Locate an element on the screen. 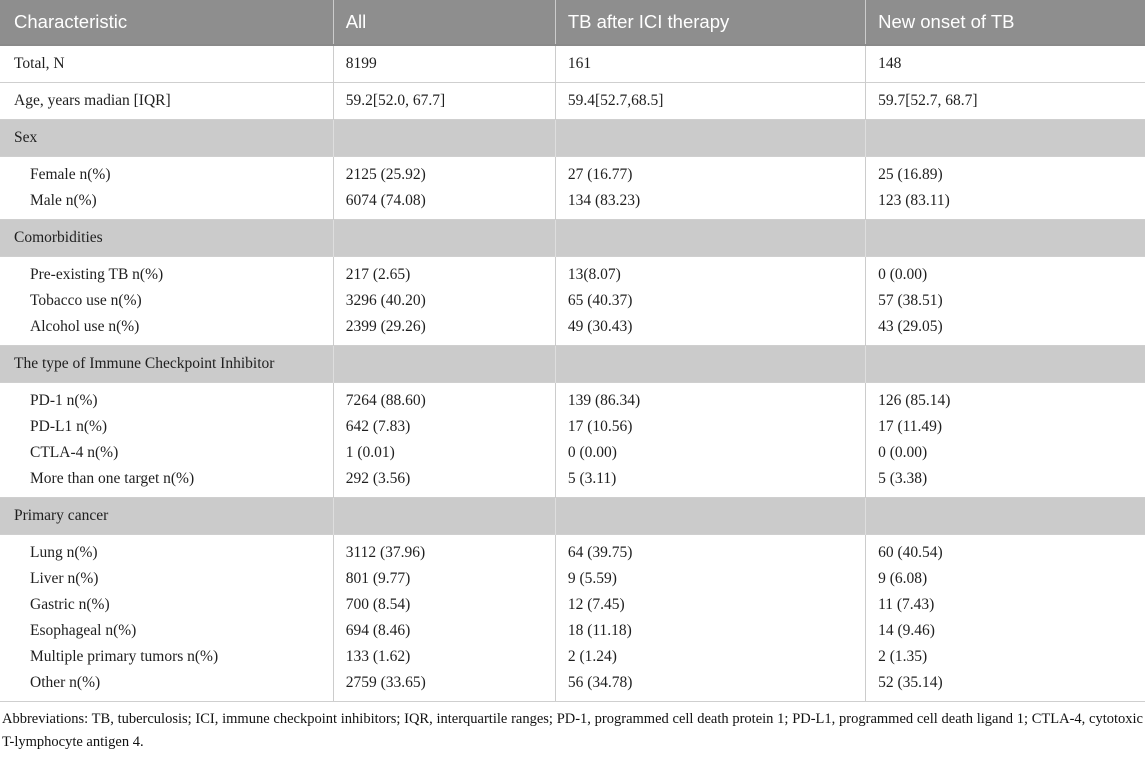 This screenshot has width=1145, height=758. cell-value: 60 (40.54) is located at coordinates (910, 552).